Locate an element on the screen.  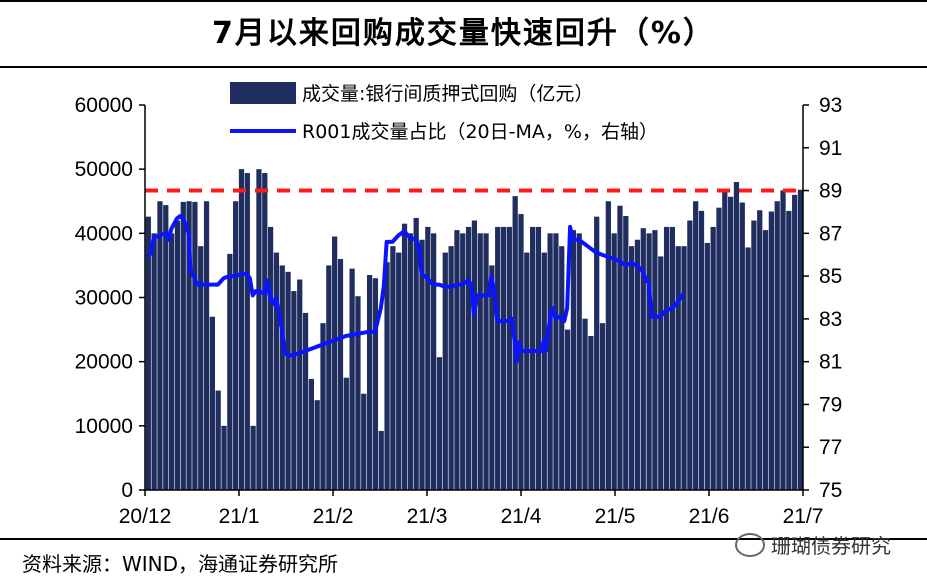
left-tick-label: 20000 is located at coordinates (104, 362).